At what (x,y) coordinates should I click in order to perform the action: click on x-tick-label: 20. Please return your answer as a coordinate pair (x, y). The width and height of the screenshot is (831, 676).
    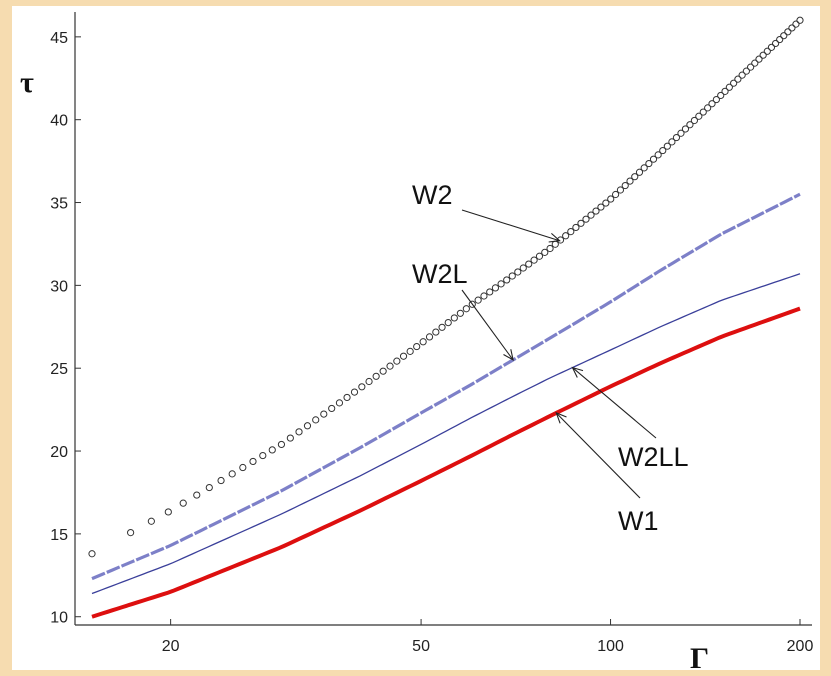
    Looking at the image, I should click on (171, 646).